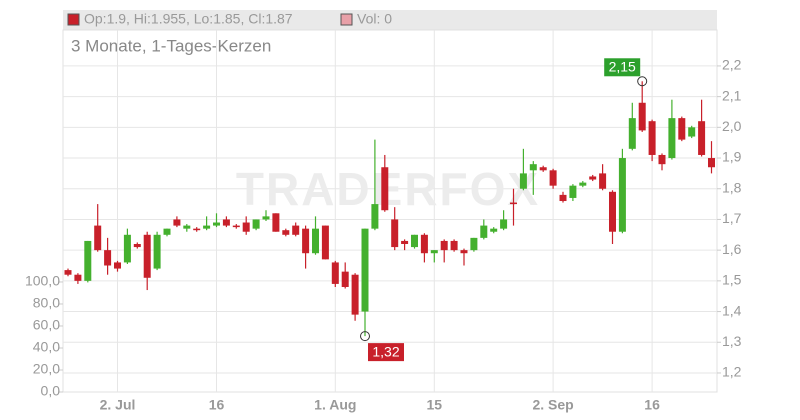 The image size is (800, 420). Describe the element at coordinates (73, 19) in the screenshot. I see `legend-swatch` at that location.